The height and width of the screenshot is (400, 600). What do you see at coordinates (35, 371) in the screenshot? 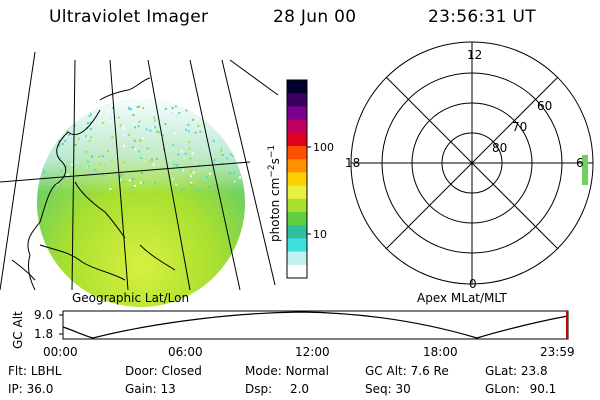
I see `flt-field: Flt: LBHL` at bounding box center [35, 371].